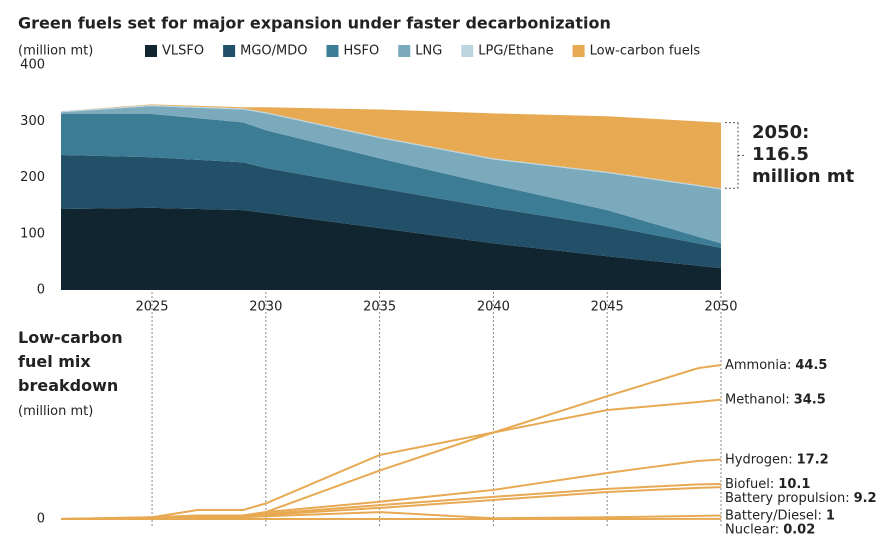  Describe the element at coordinates (865, 498) in the screenshot. I see `end-label-value: 9.2` at that location.